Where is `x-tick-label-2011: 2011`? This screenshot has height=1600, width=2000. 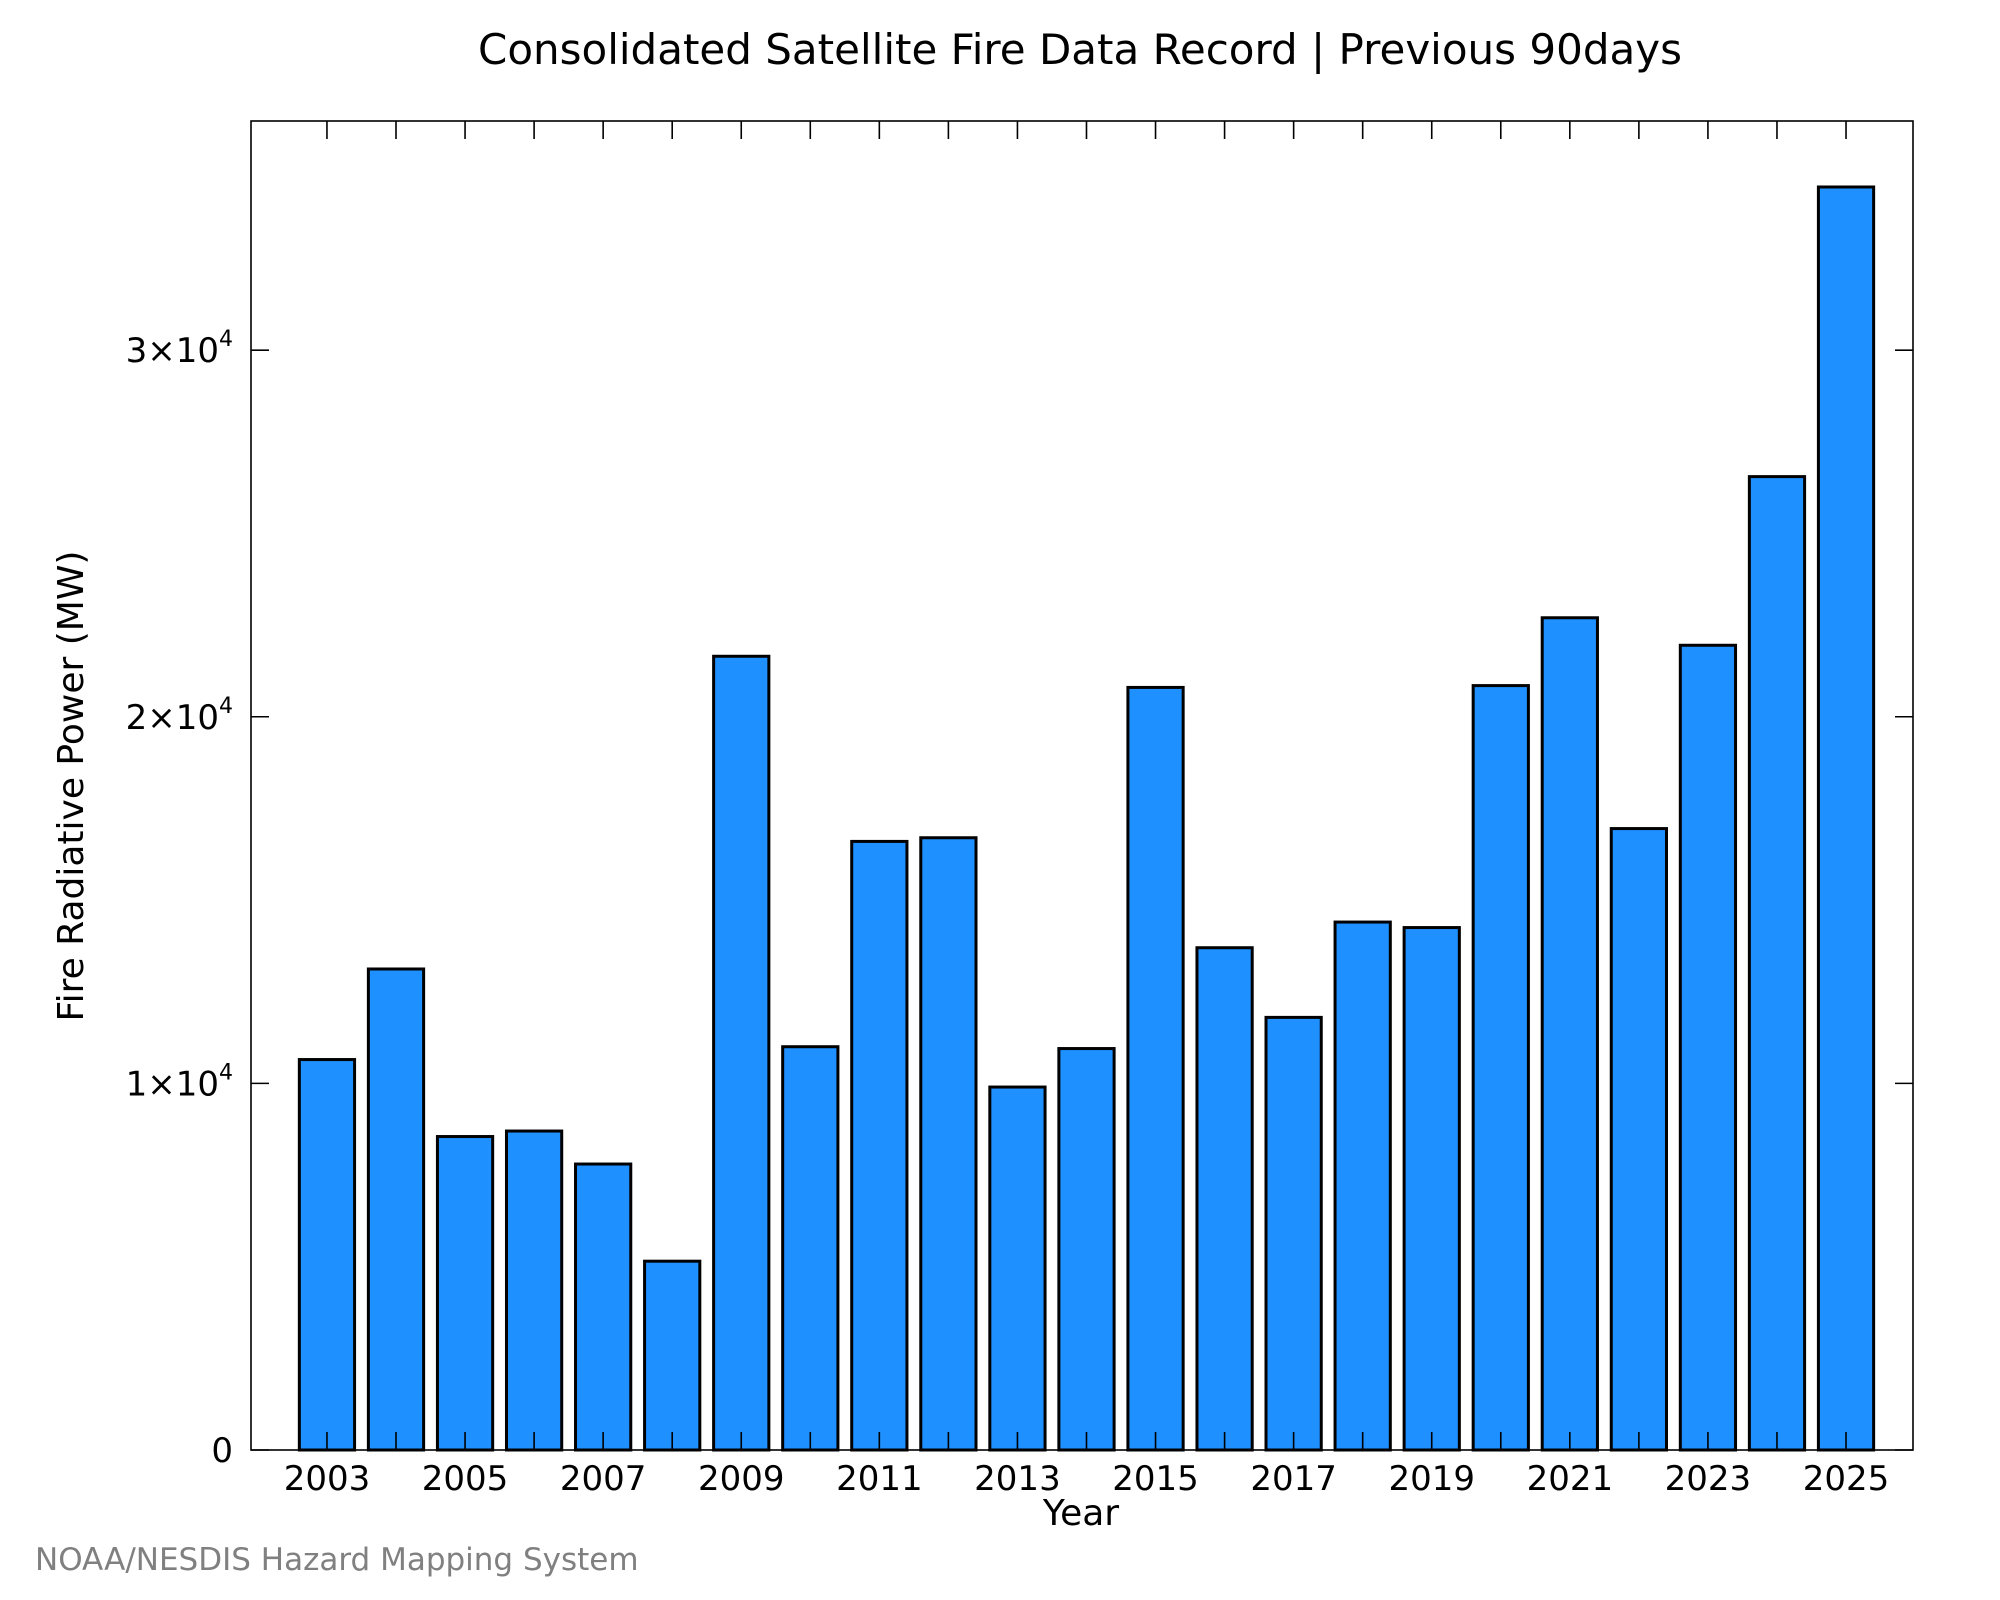 x-tick-label-2011: 2011 is located at coordinates (879, 1479).